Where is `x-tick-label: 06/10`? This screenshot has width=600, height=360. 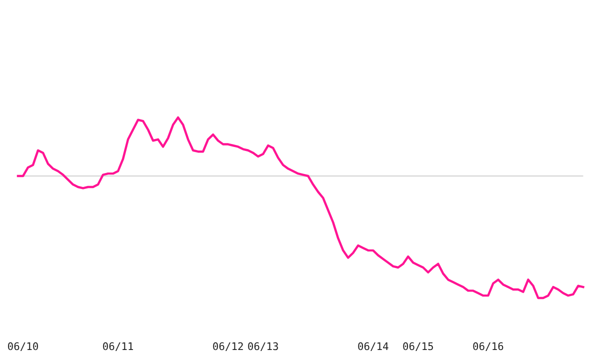 x-tick-label: 06/10 is located at coordinates (23, 346).